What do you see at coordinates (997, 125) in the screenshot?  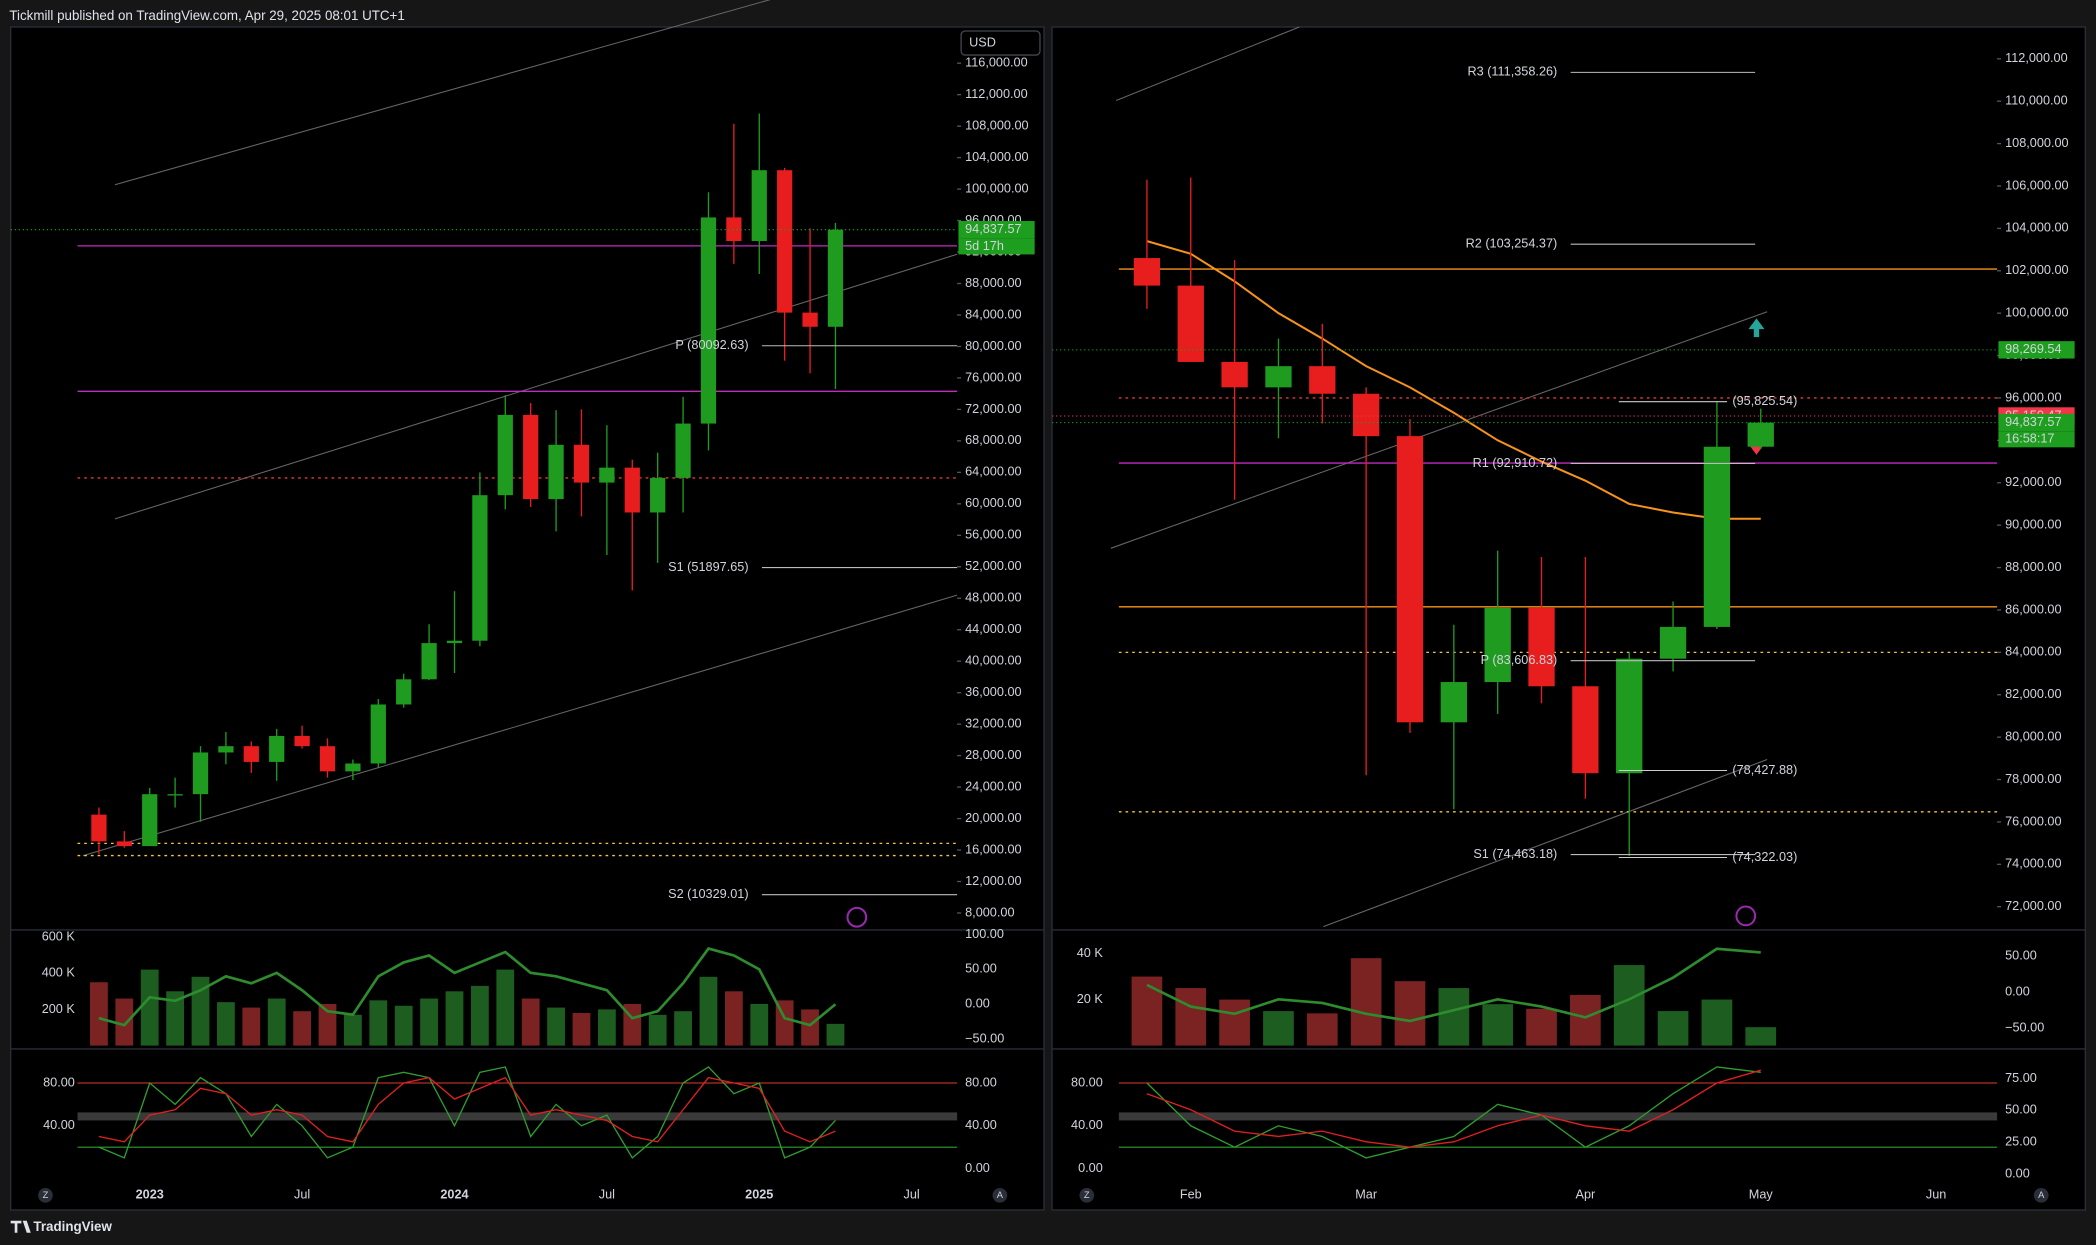 I see `y-tick-label: 108,000.00` at bounding box center [997, 125].